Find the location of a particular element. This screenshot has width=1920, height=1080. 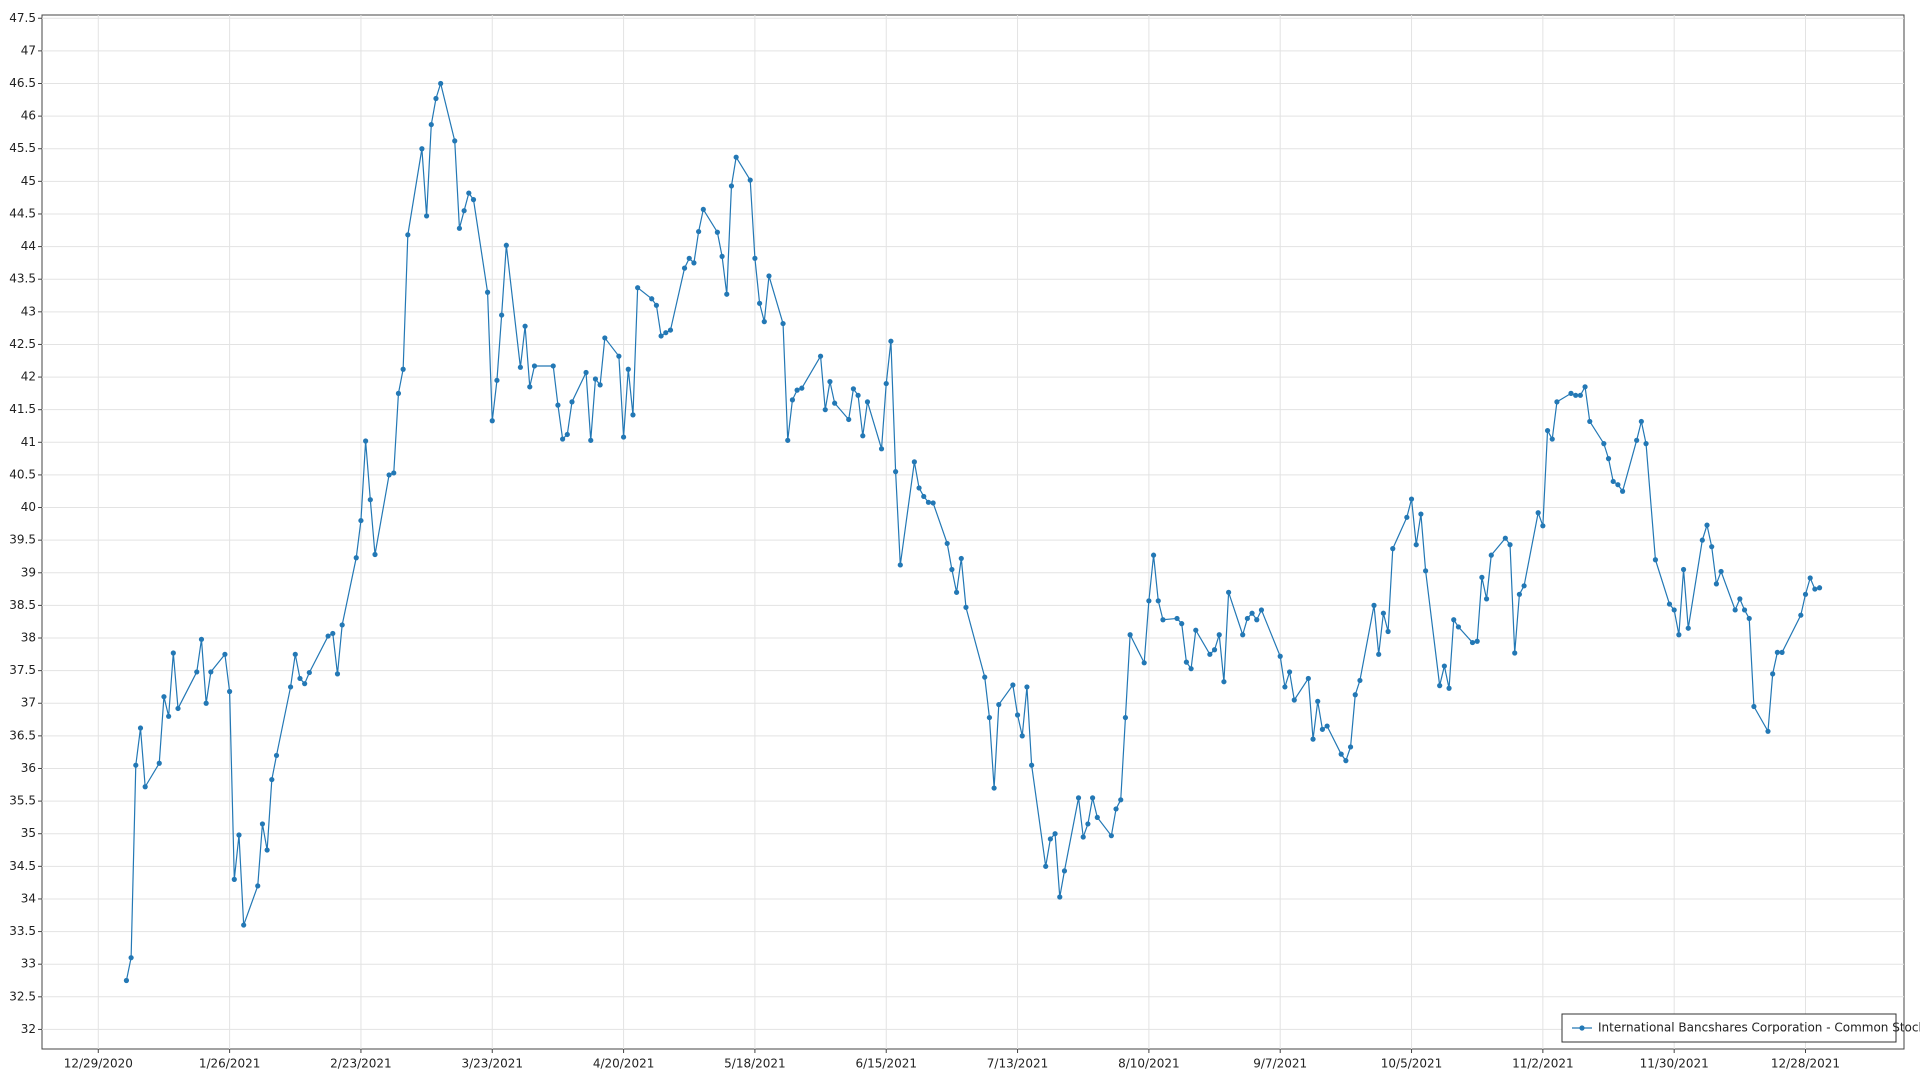

y-tick-label: 42.5 is located at coordinates (22, 344).